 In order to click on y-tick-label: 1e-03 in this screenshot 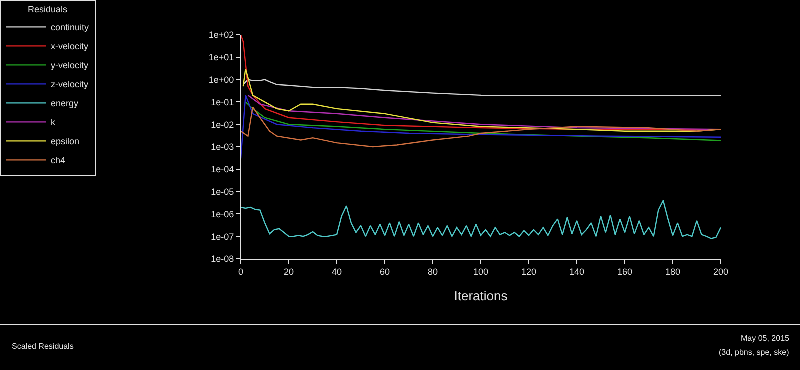, I will do `click(222, 147)`.